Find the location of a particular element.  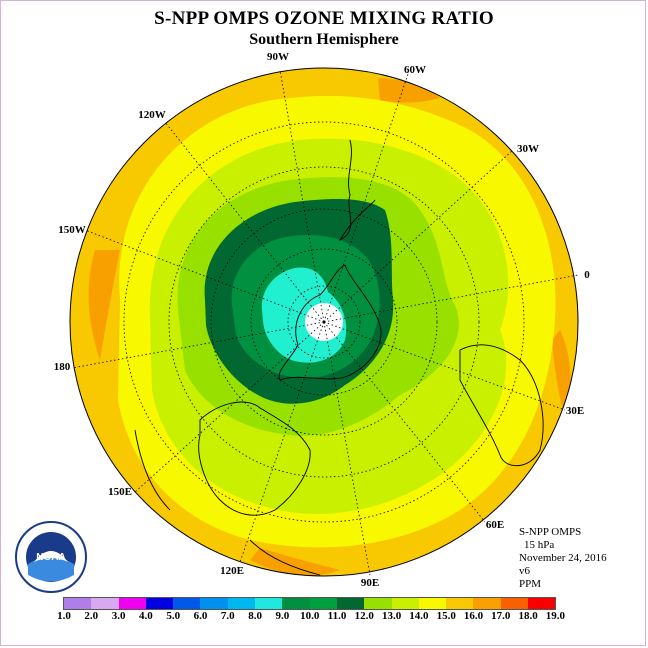

colorbar-tick-label: 19.0 is located at coordinates (555, 616).